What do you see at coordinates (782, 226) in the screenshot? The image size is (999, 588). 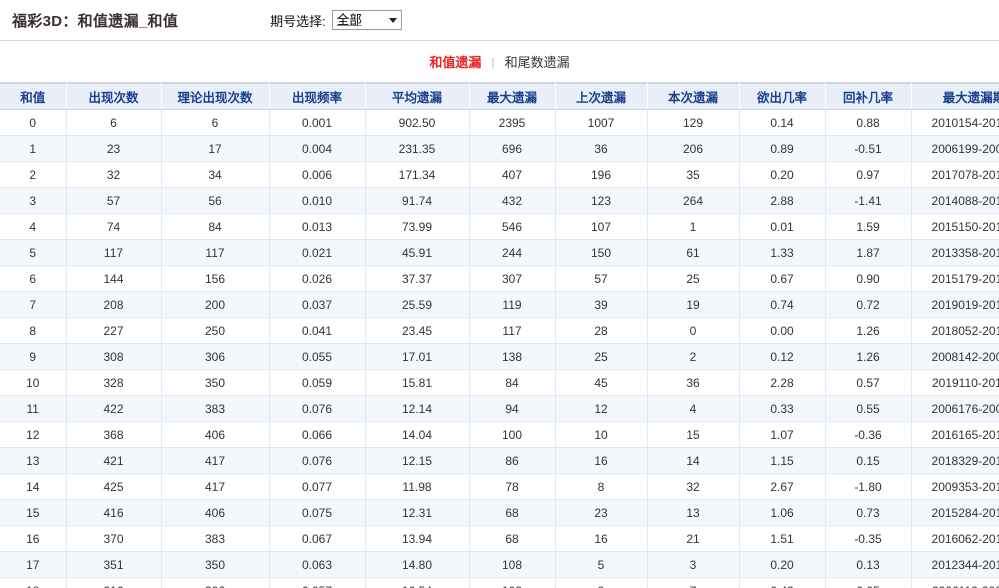 I see `cell-out-prob: 0.01` at bounding box center [782, 226].